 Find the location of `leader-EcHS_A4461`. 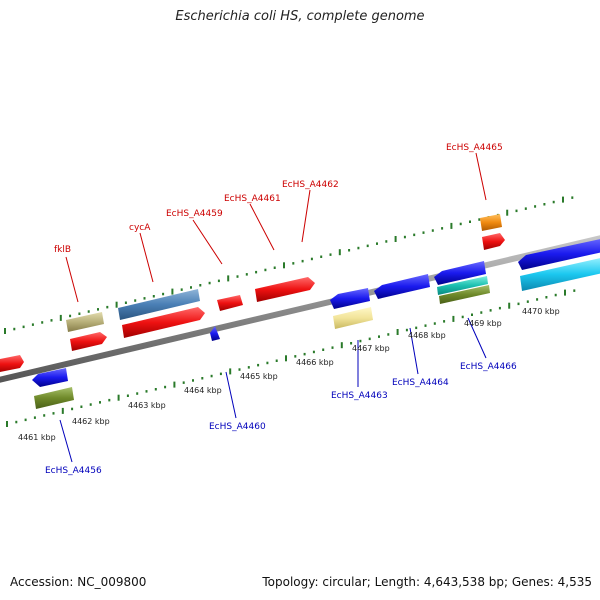

leader-EcHS_A4461 is located at coordinates (262, 227).